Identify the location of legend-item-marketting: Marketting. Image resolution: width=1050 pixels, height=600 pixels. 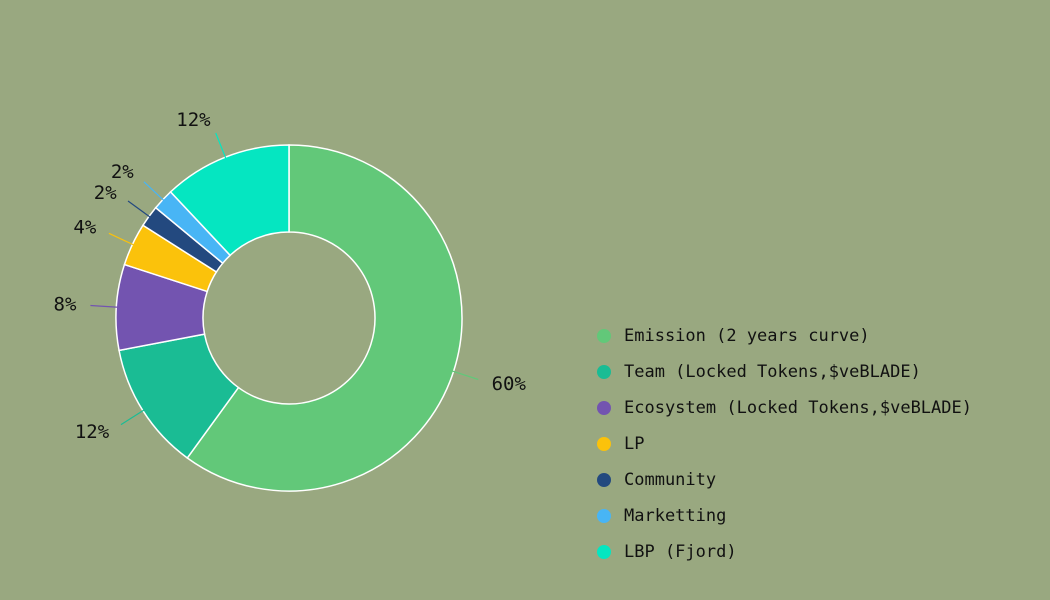
(784, 516).